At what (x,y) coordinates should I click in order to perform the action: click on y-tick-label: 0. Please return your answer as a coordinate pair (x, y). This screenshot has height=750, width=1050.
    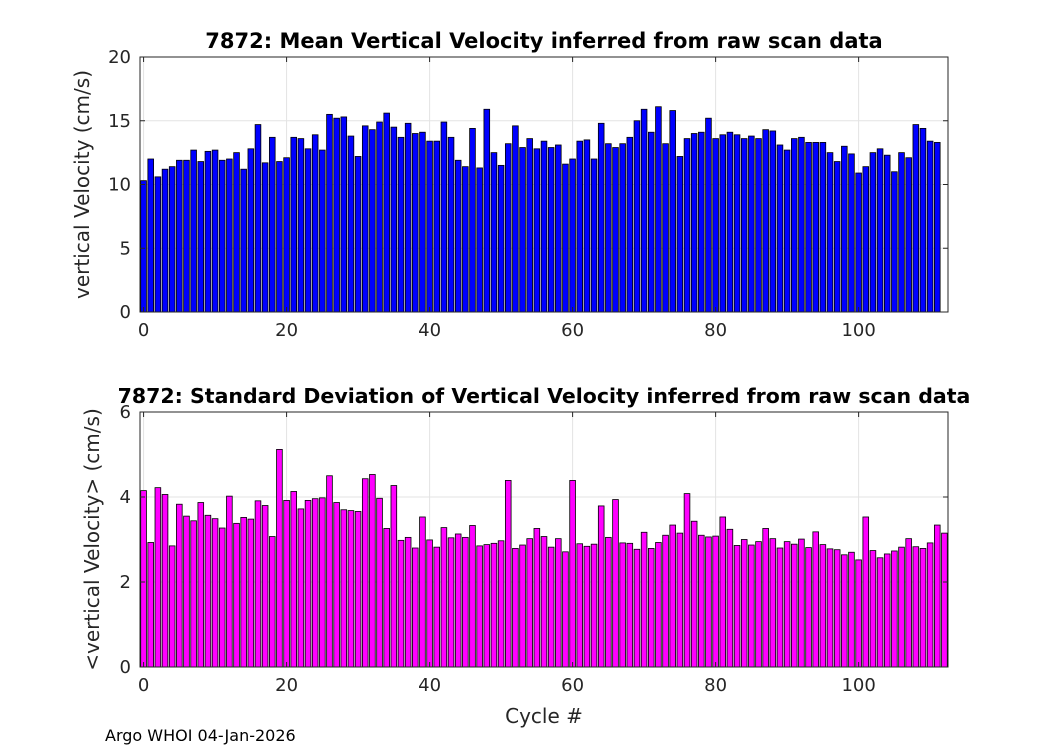
    Looking at the image, I should click on (125, 312).